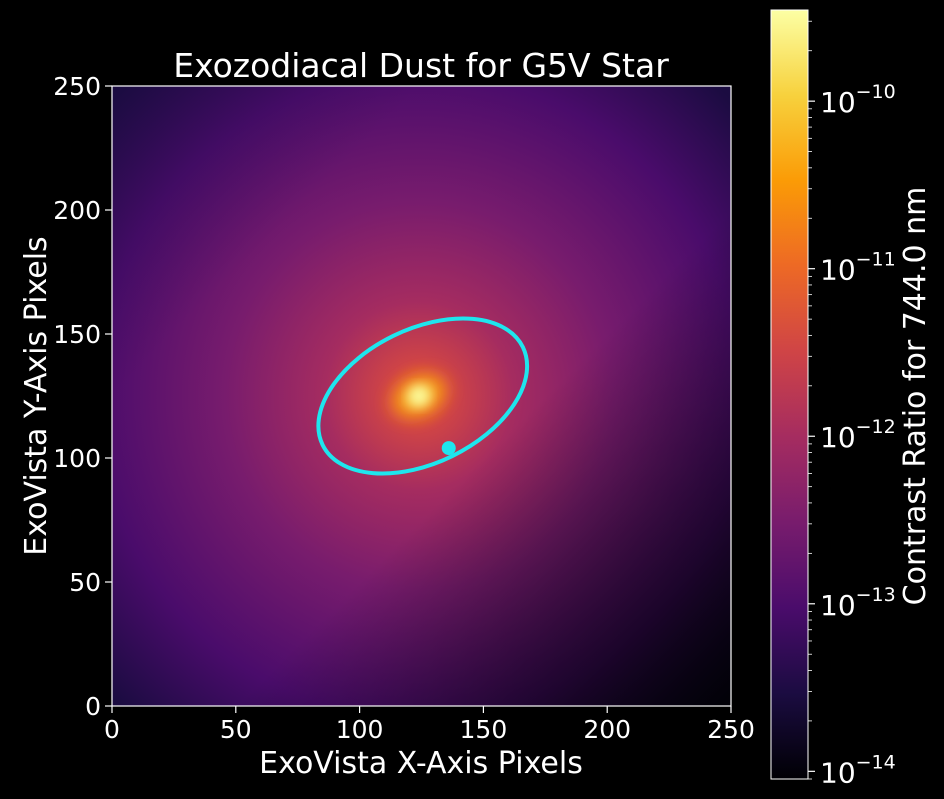 This screenshot has width=944, height=799. I want to click on y-tick-label: 150, so click(77, 334).